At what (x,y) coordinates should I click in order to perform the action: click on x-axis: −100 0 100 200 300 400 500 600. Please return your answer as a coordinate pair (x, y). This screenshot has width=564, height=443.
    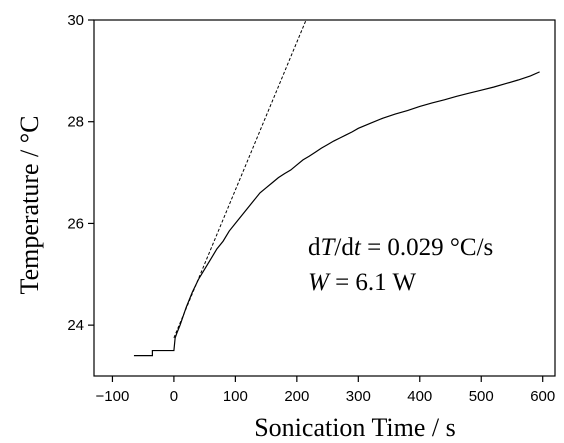
    Looking at the image, I should click on (325, 390).